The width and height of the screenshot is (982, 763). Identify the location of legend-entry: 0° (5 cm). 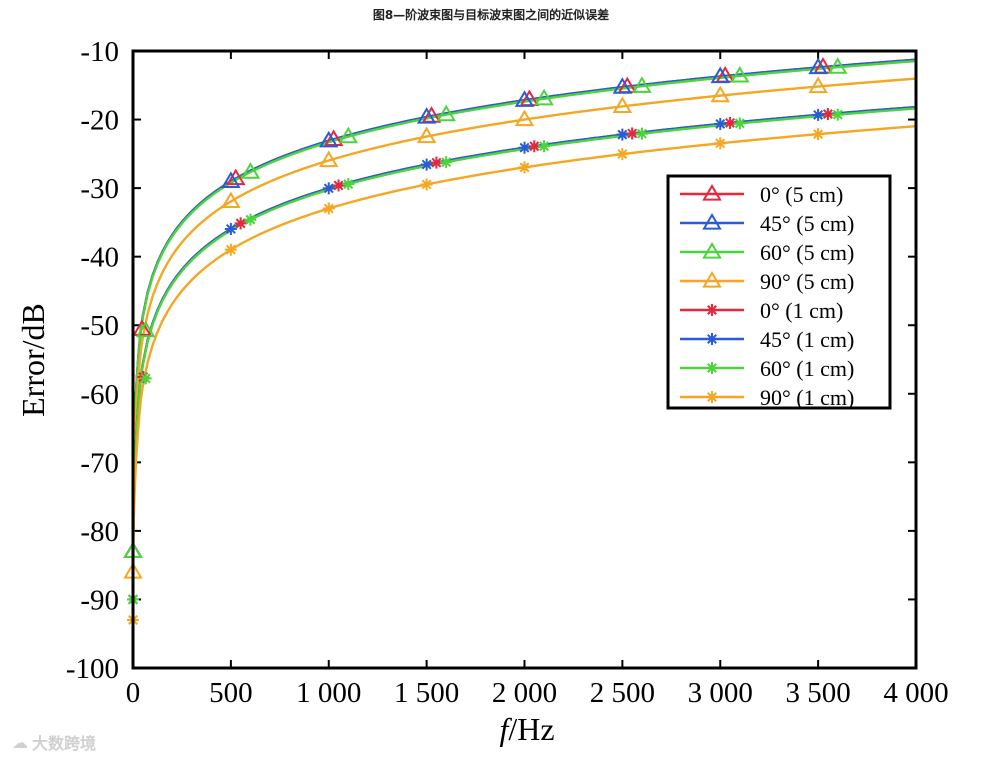
(761, 194).